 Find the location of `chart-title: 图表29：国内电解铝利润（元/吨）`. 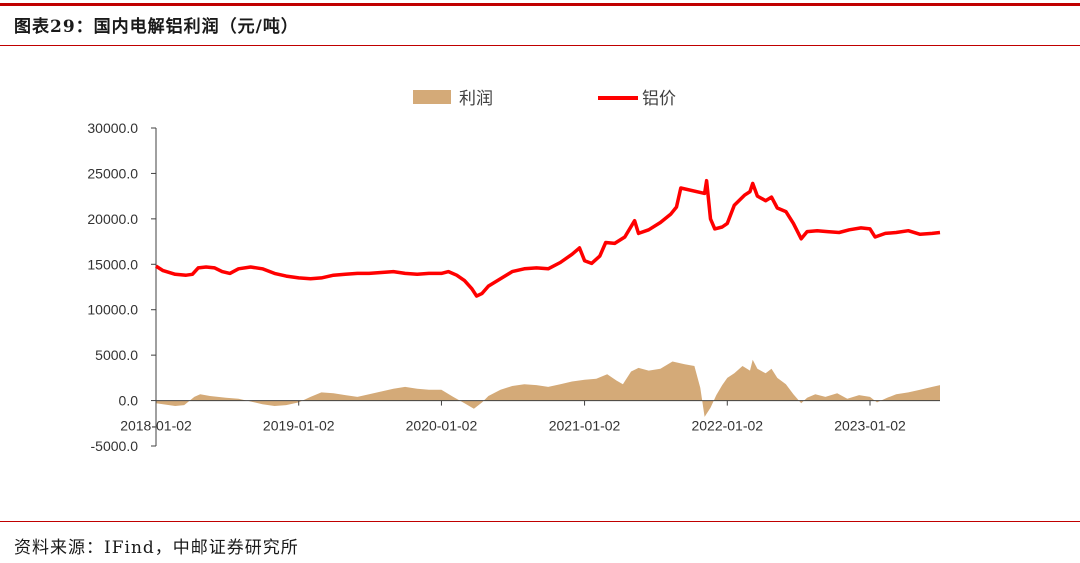

chart-title: 图表29：国内电解铝利润（元/吨） is located at coordinates (156, 27).